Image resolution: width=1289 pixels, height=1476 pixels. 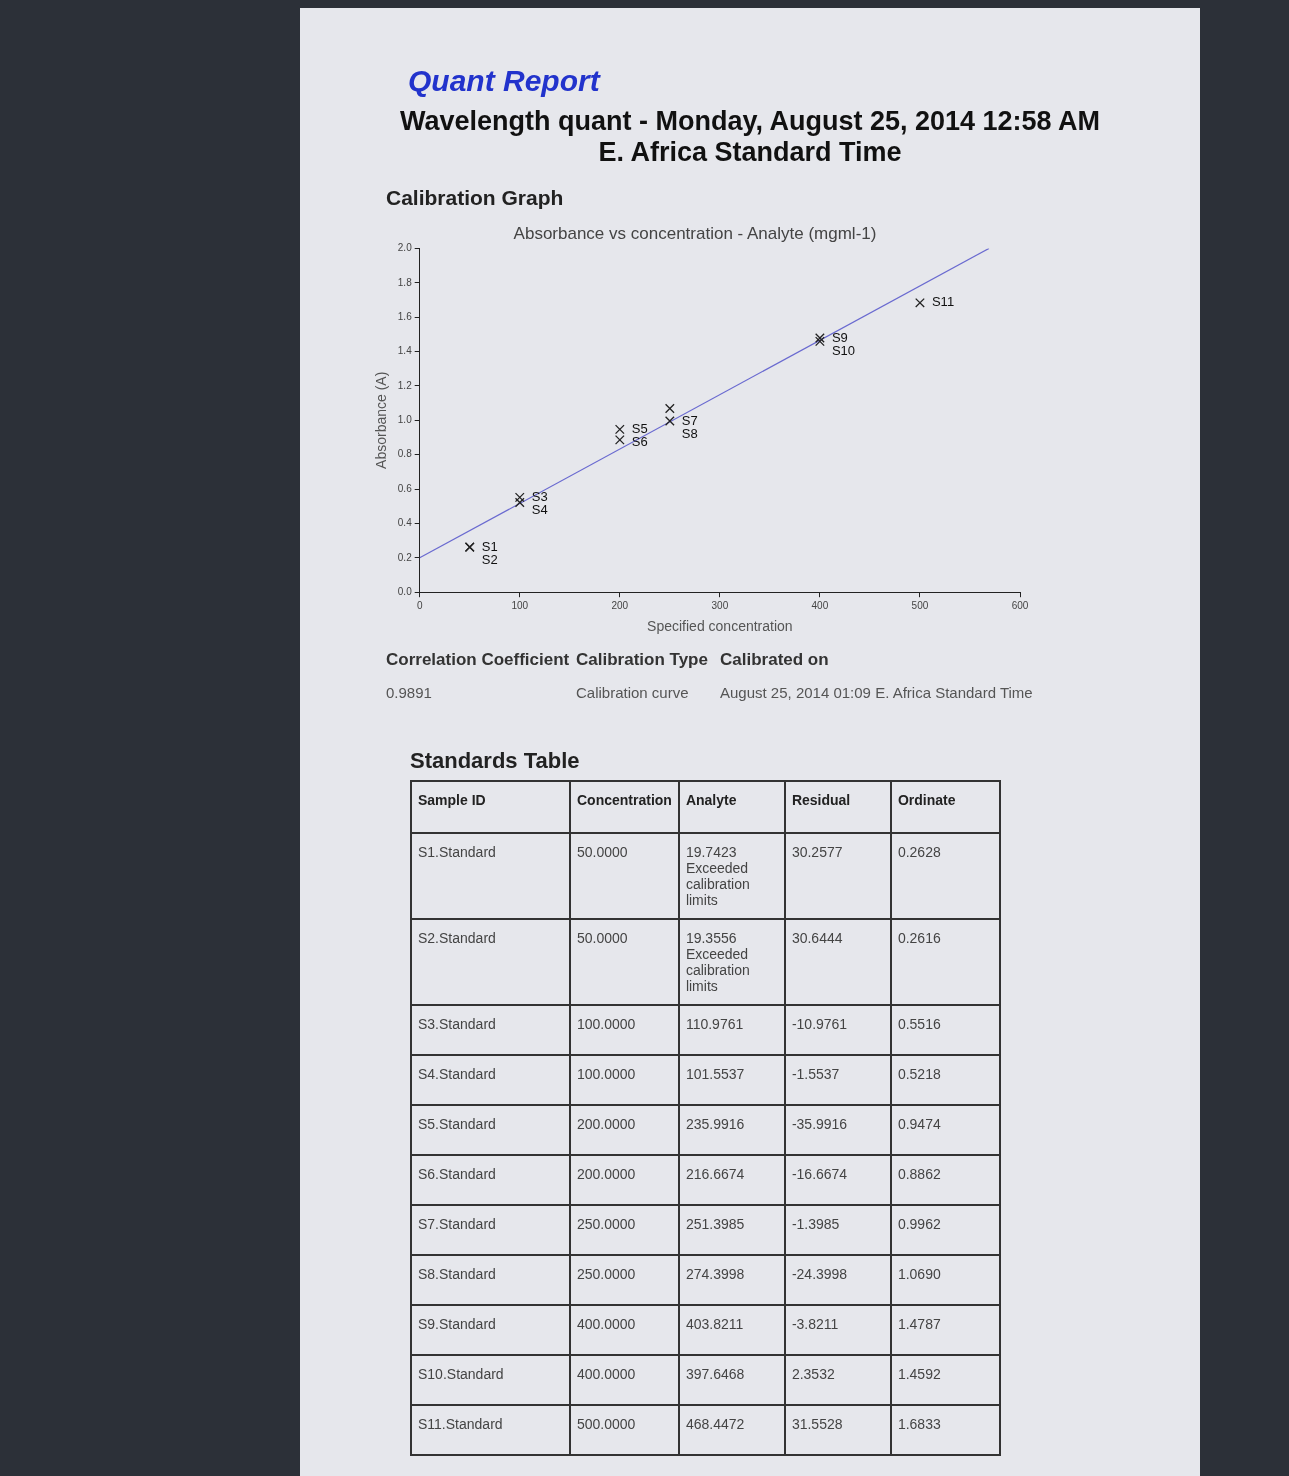 What do you see at coordinates (731, 1230) in the screenshot?
I see `data-label: 251.3985` at bounding box center [731, 1230].